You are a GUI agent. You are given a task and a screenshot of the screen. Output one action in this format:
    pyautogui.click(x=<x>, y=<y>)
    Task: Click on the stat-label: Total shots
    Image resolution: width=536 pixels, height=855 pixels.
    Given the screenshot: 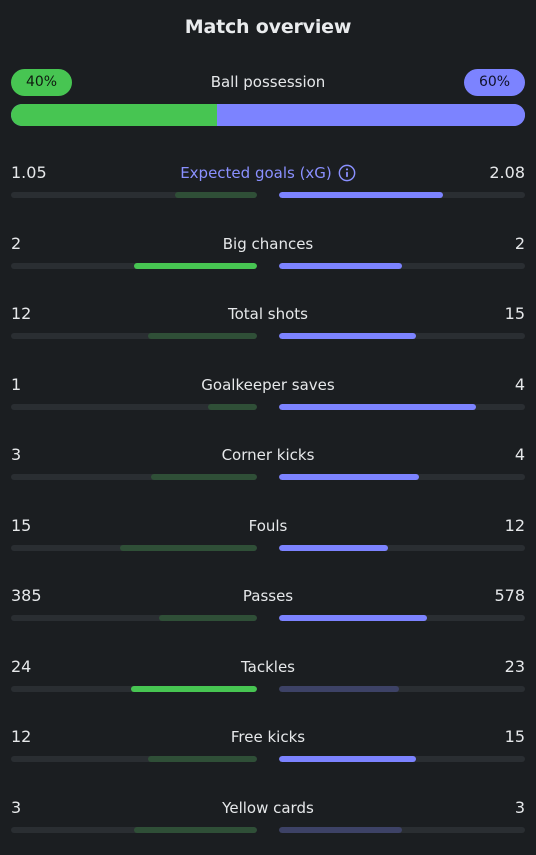 What is the action you would take?
    pyautogui.click(x=268, y=314)
    